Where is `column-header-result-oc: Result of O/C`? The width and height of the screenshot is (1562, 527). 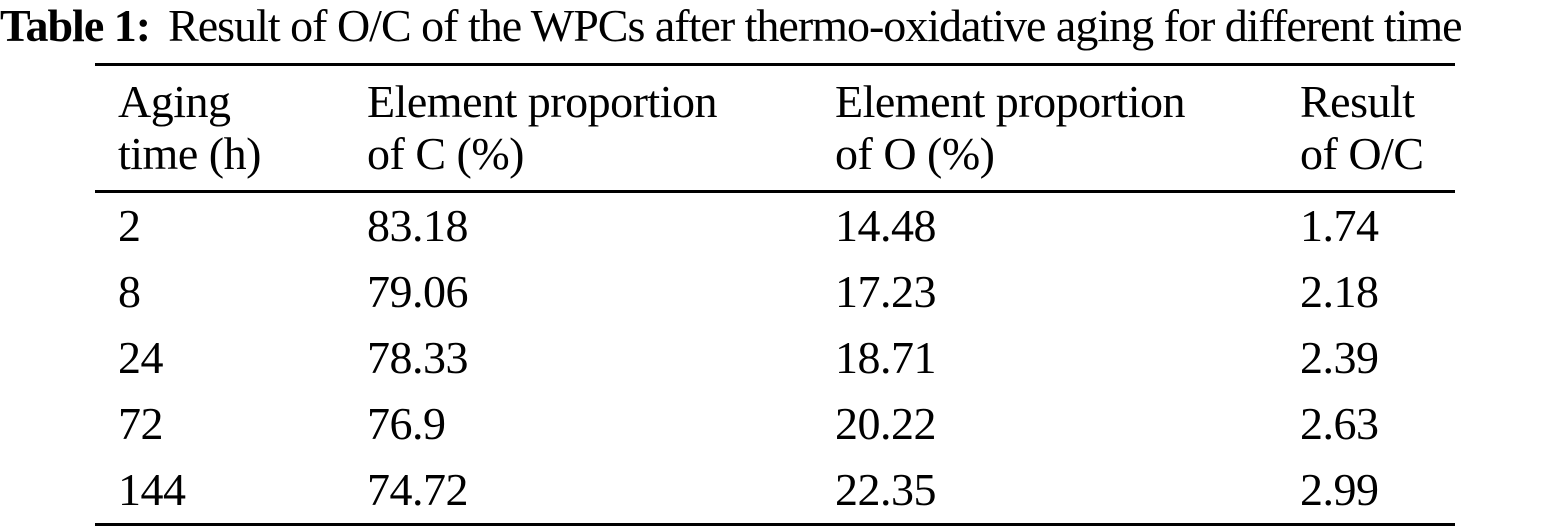 column-header-result-oc: Result of O/C is located at coordinates (1362, 127).